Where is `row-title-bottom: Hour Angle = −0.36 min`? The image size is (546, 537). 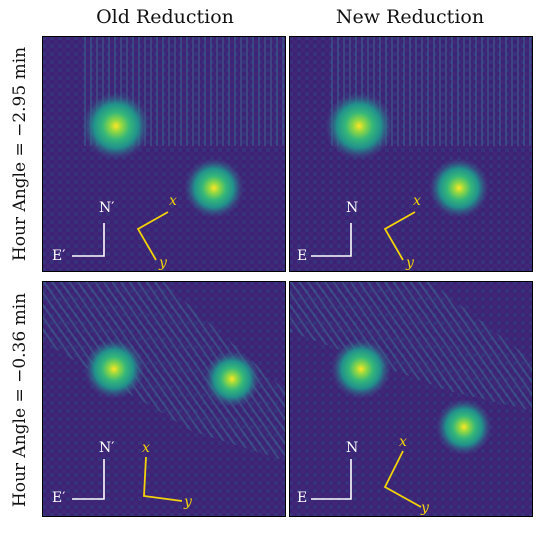
row-title-bottom: Hour Angle = −0.36 min is located at coordinates (20, 400).